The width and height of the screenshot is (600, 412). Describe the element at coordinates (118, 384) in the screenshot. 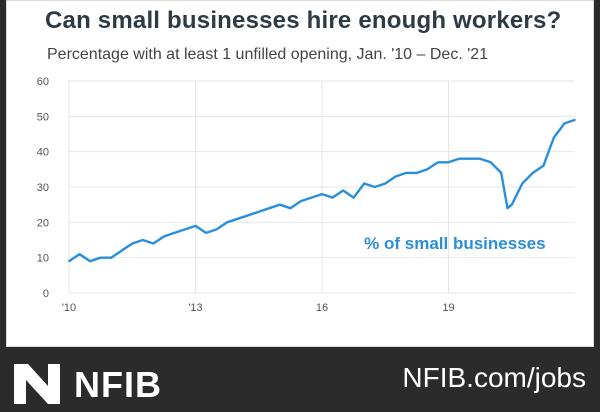

I see `brand-wordmark: NFIB` at that location.